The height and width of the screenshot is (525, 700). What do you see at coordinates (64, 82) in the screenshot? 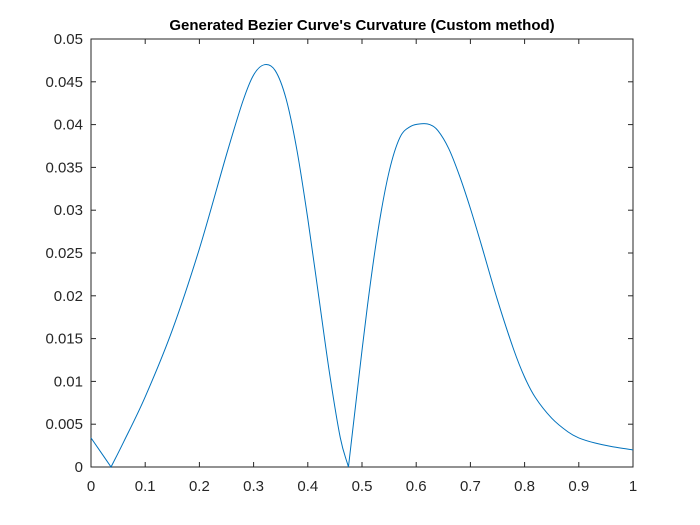
I see `y-tick-label: 0.045` at bounding box center [64, 82].